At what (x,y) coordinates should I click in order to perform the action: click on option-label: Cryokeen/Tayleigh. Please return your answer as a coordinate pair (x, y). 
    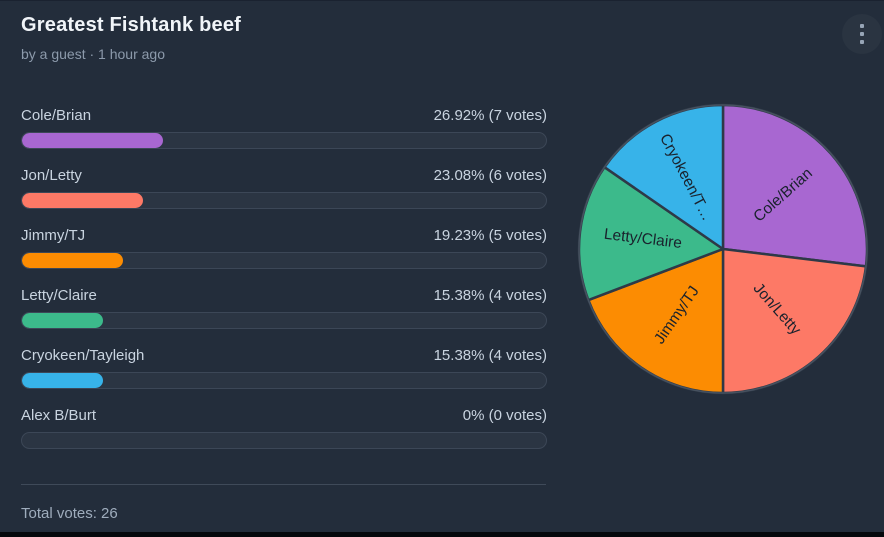
    Looking at the image, I should click on (83, 355).